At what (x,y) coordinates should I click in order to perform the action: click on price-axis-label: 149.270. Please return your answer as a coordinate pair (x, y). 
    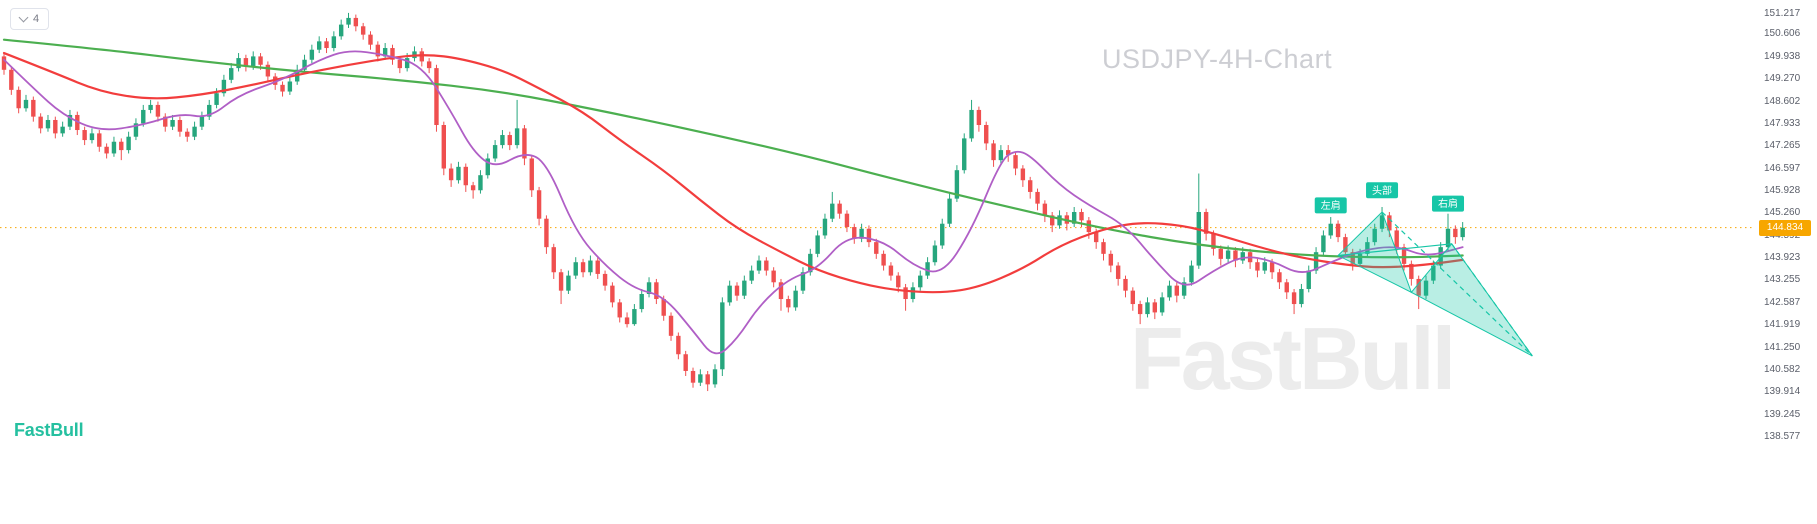
    Looking at the image, I should click on (1782, 79).